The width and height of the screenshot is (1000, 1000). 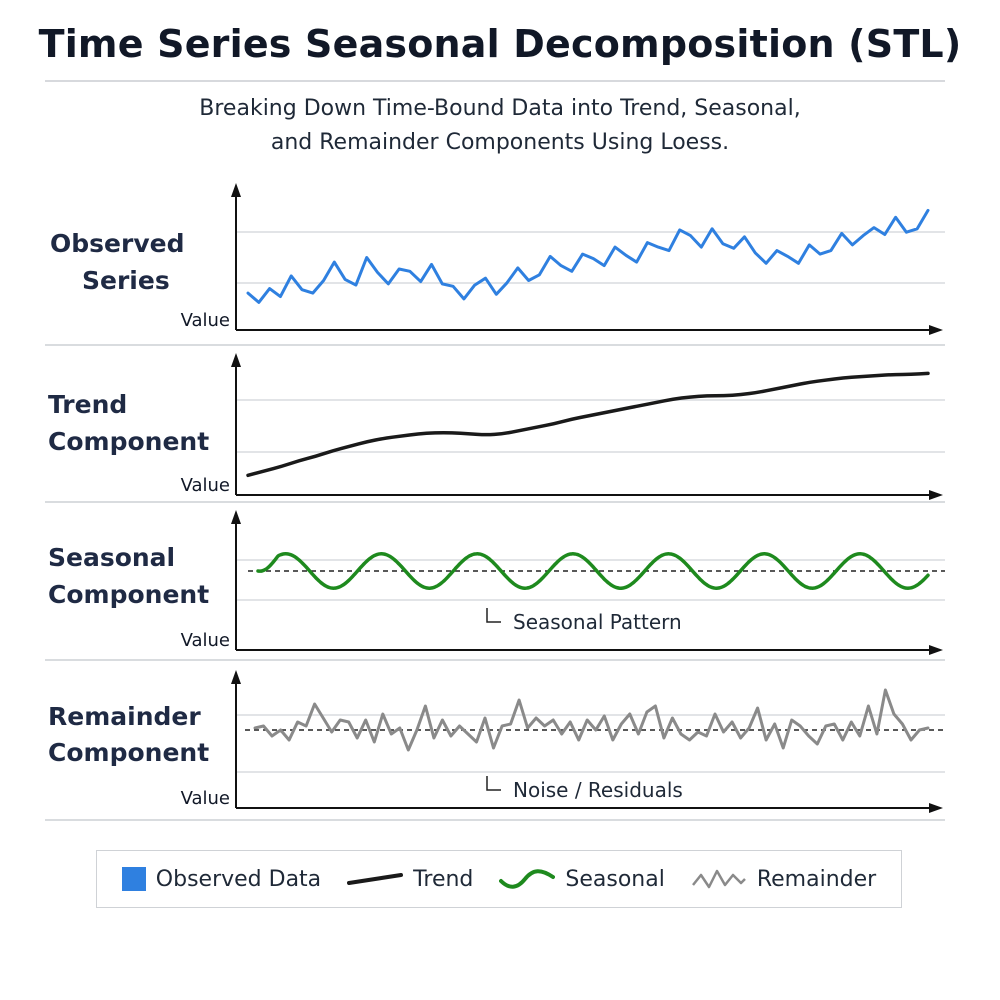 I want to click on observed-swatch-icon, so click(x=133, y=879).